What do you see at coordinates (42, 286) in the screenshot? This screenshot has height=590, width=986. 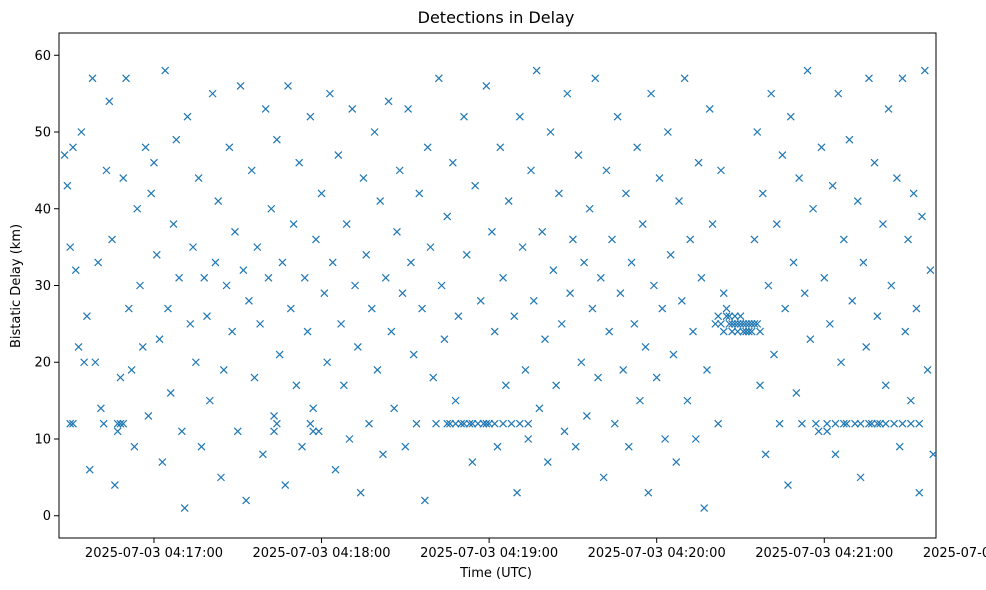 I see `y-tick-label: 30` at bounding box center [42, 286].